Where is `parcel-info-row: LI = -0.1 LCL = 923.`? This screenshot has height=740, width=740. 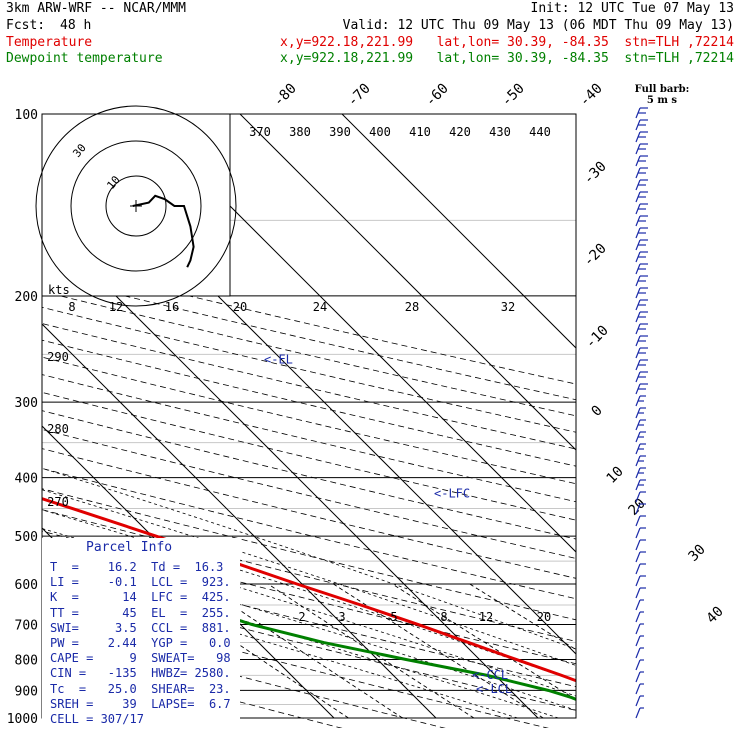
parcel-info-row: LI = -0.1 LCL = 923. is located at coordinates (140, 582).